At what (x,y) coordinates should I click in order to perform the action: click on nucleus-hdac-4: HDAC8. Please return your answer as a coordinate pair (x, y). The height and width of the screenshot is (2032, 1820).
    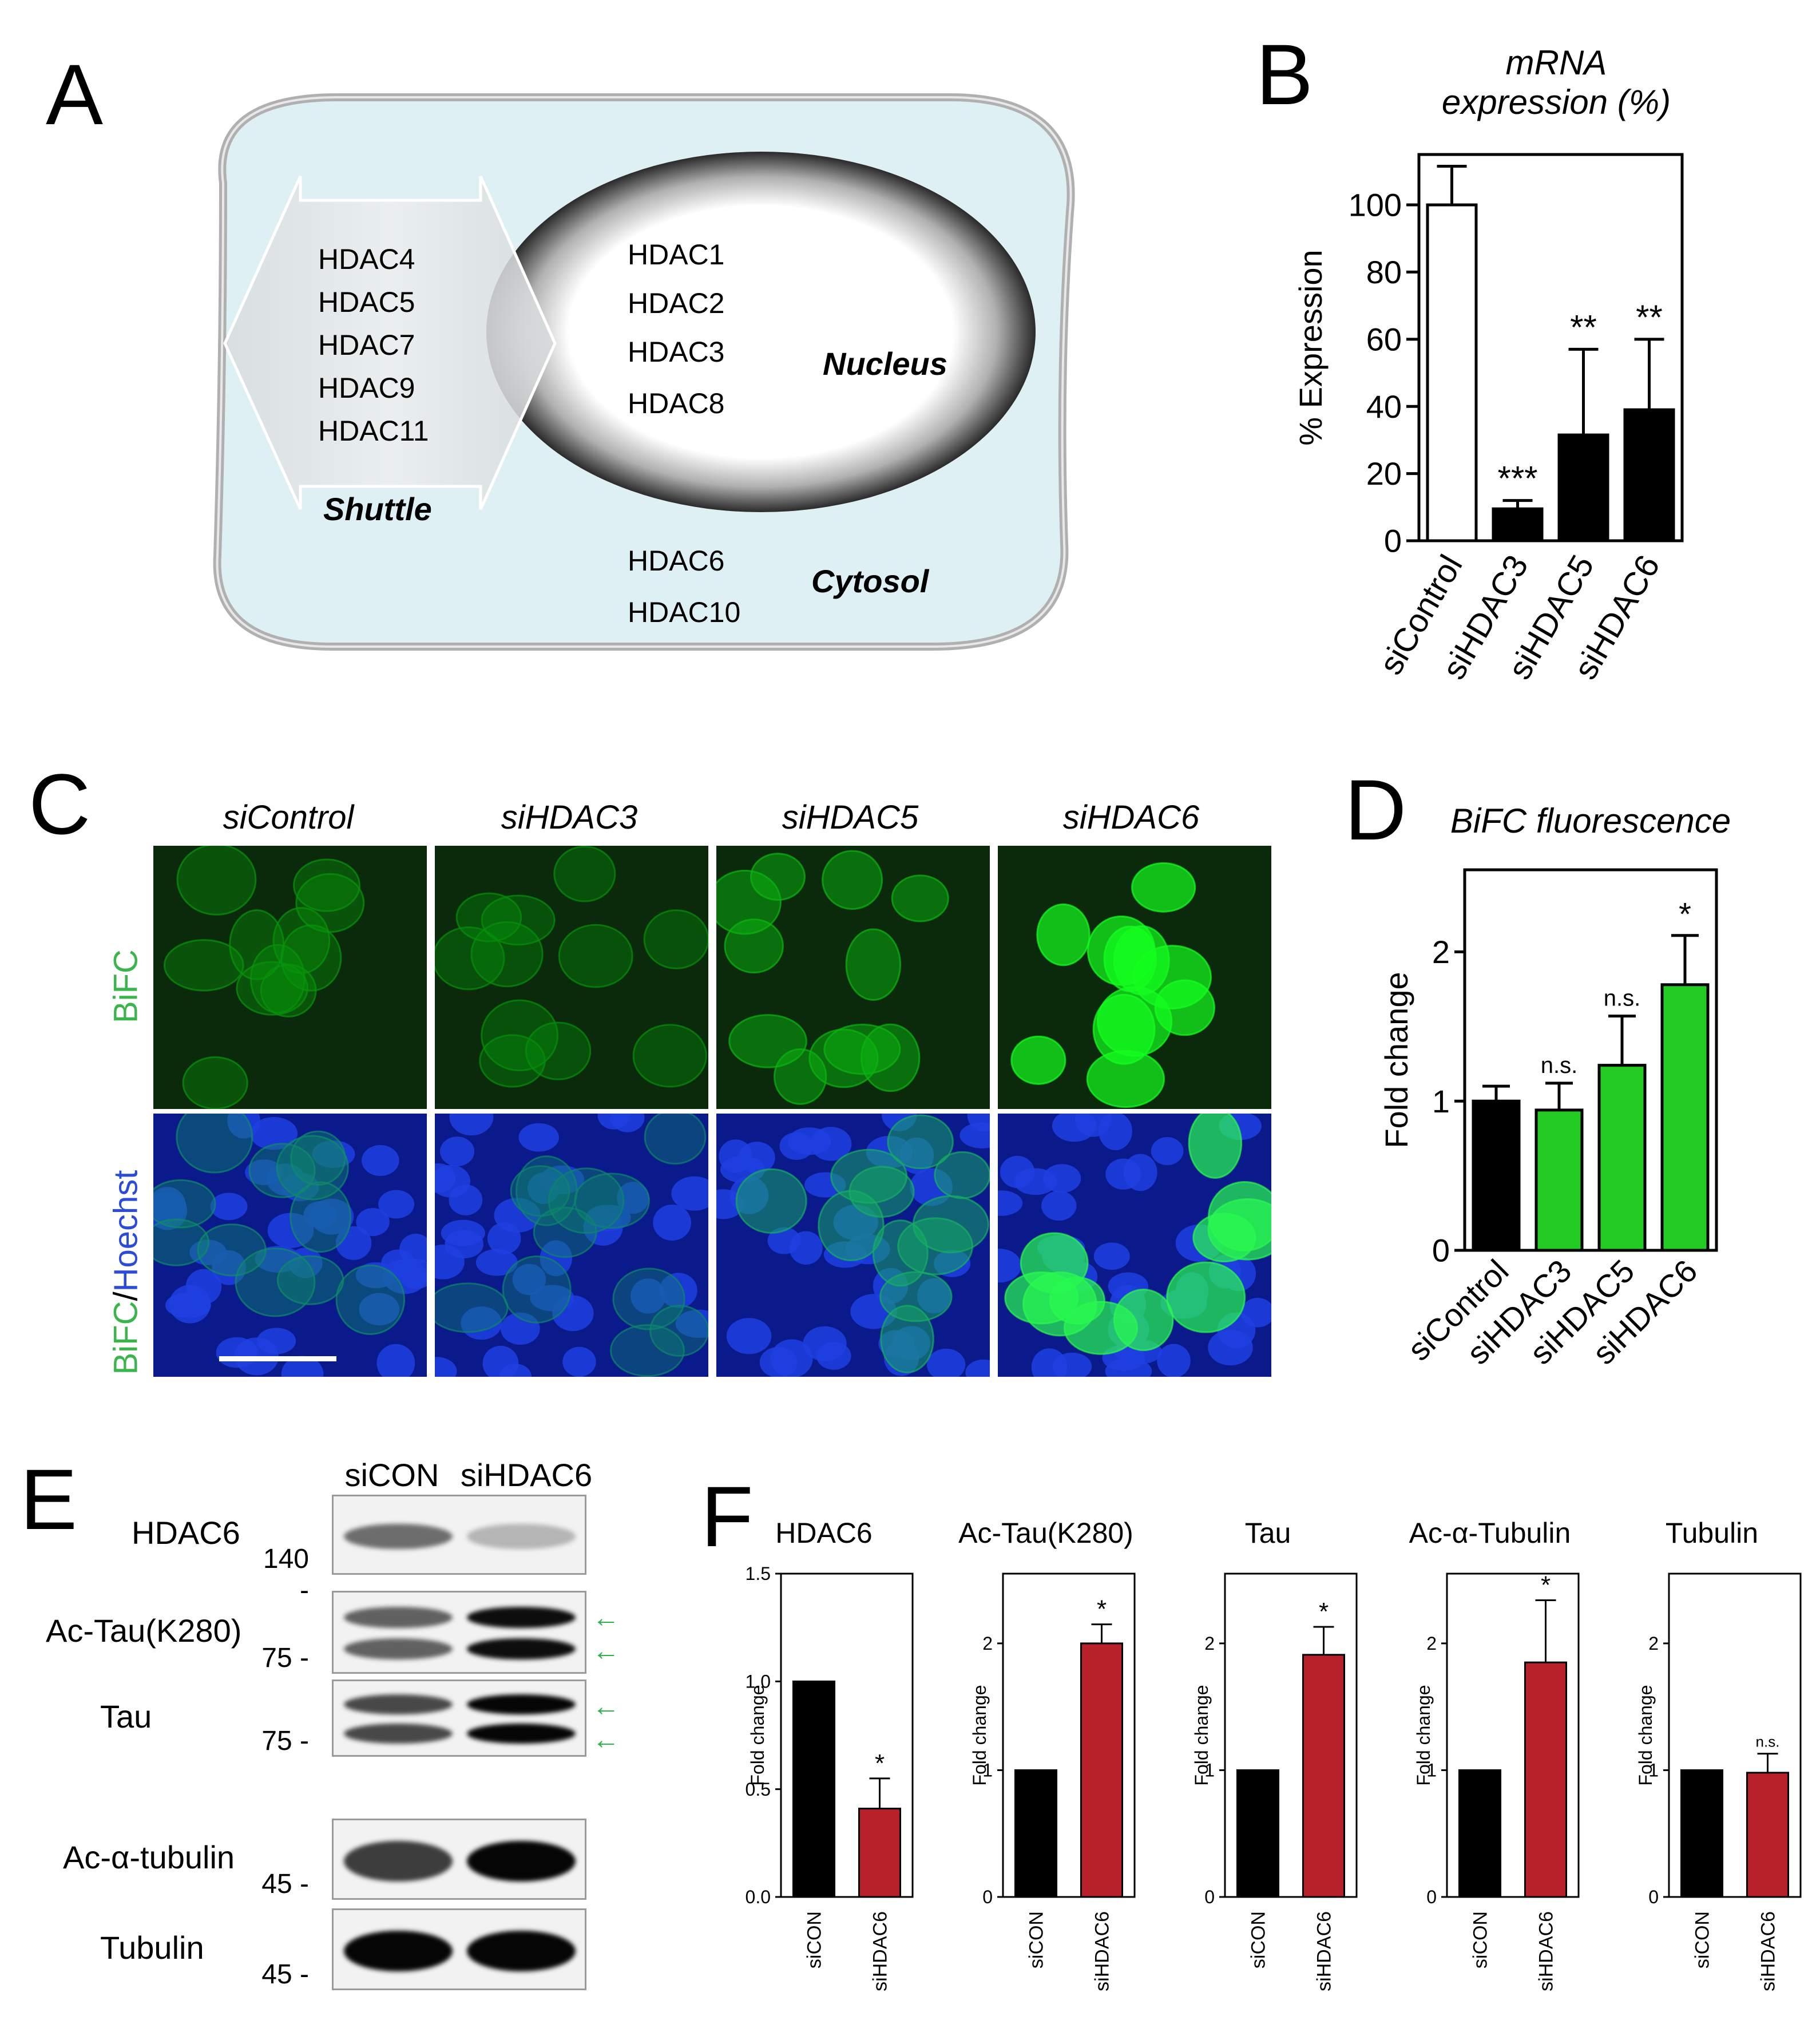
    Looking at the image, I should click on (676, 403).